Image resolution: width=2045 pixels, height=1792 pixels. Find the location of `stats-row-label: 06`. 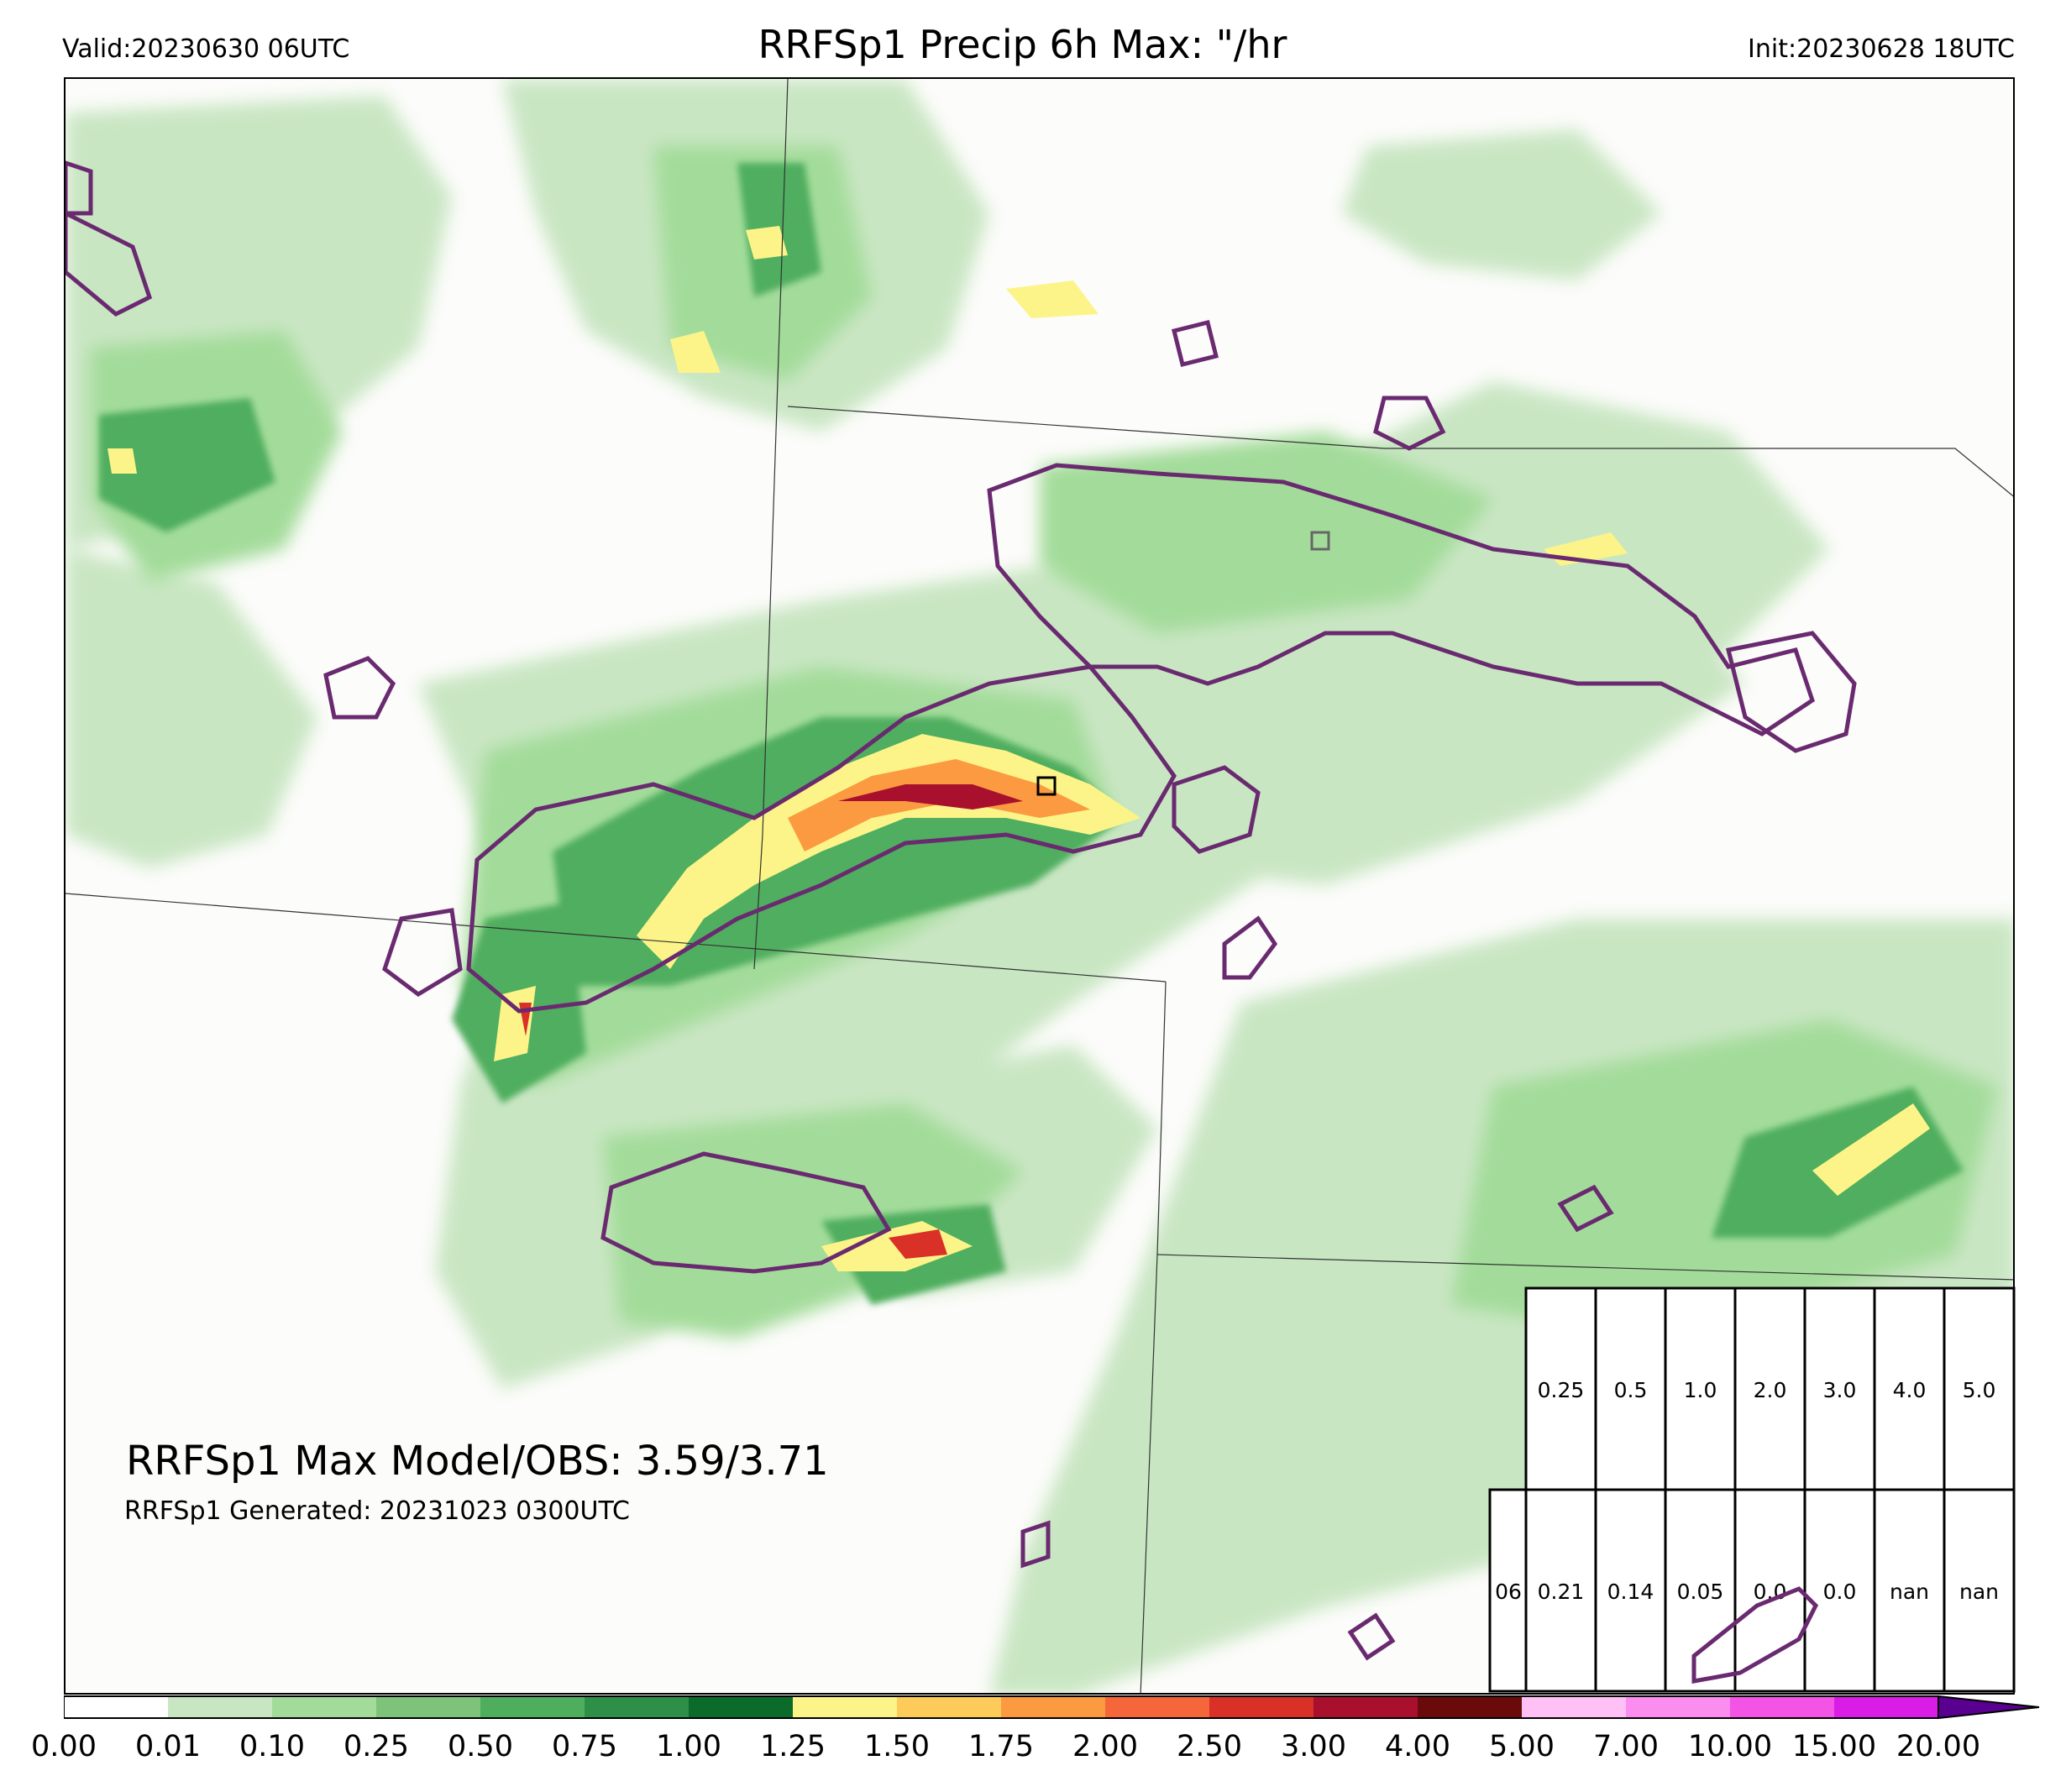

stats-row-label: 06 is located at coordinates (1509, 1592).